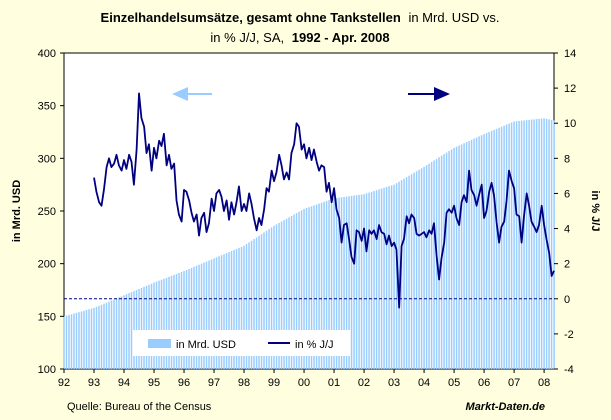 Image resolution: width=611 pixels, height=420 pixels. What do you see at coordinates (139, 407) in the screenshot?
I see `source-note: Quelle: Bureau of the Census` at bounding box center [139, 407].